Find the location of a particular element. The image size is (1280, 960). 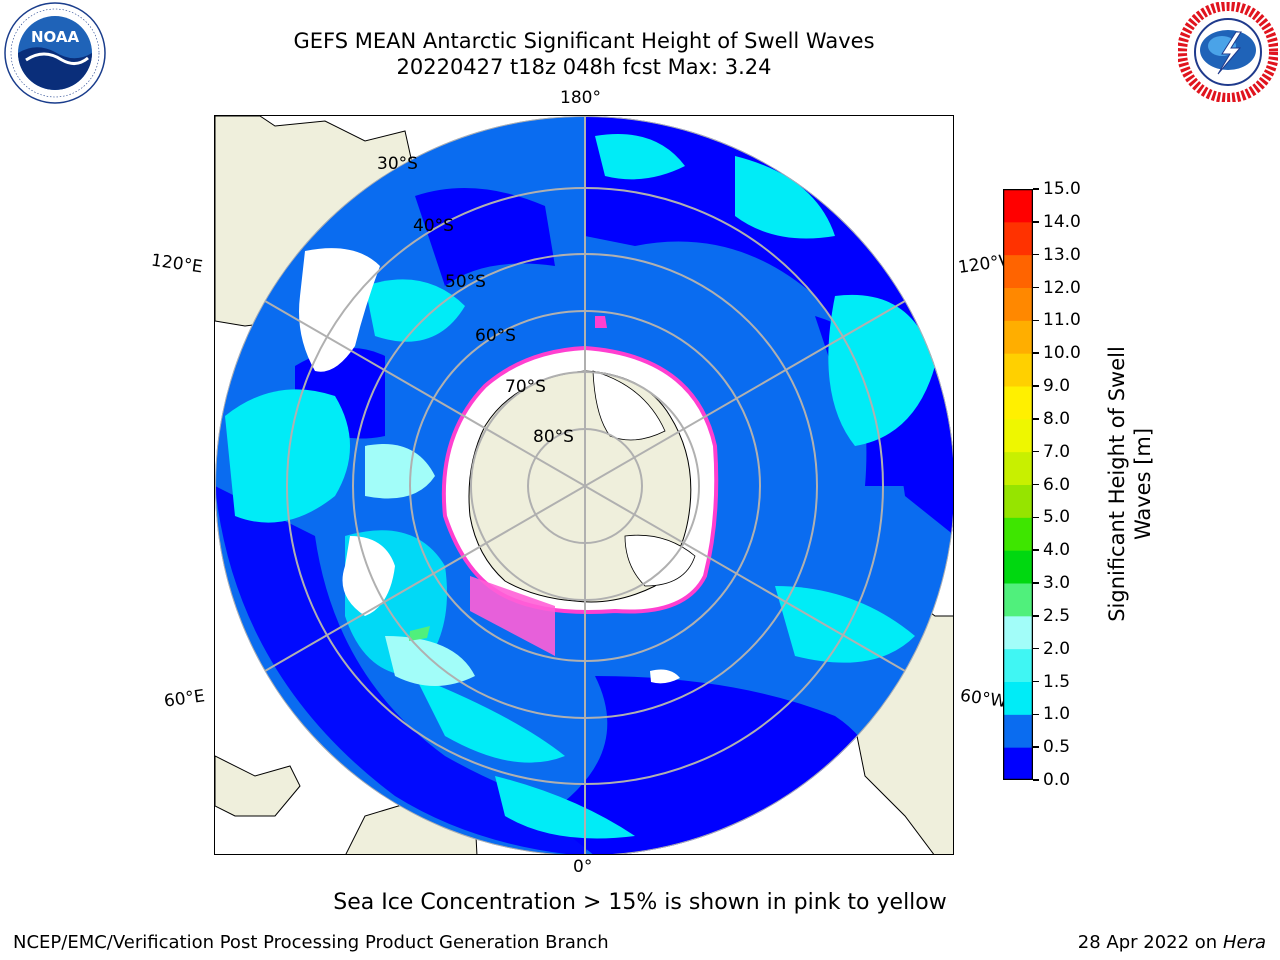

colorbar-tick-label: 2.0 is located at coordinates (1057, 648).